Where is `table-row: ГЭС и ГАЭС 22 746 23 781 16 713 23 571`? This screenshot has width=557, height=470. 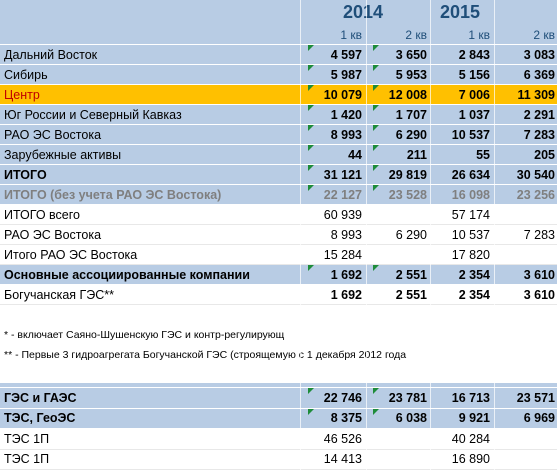
table-row: ГЭС и ГАЭС 22 746 23 781 16 713 23 571 is located at coordinates (278, 398).